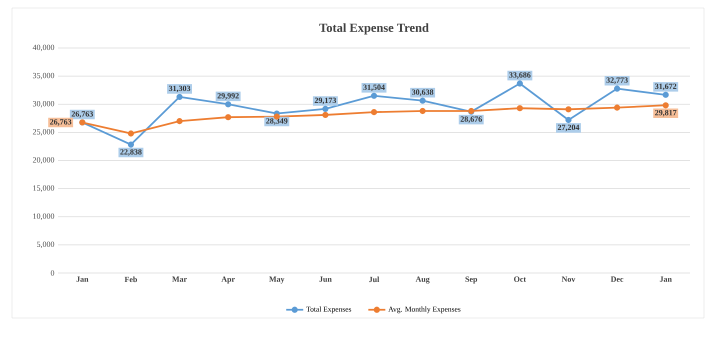 The height and width of the screenshot is (338, 711). Describe the element at coordinates (374, 29) in the screenshot. I see `chart-title: Total Expense Trend` at that location.